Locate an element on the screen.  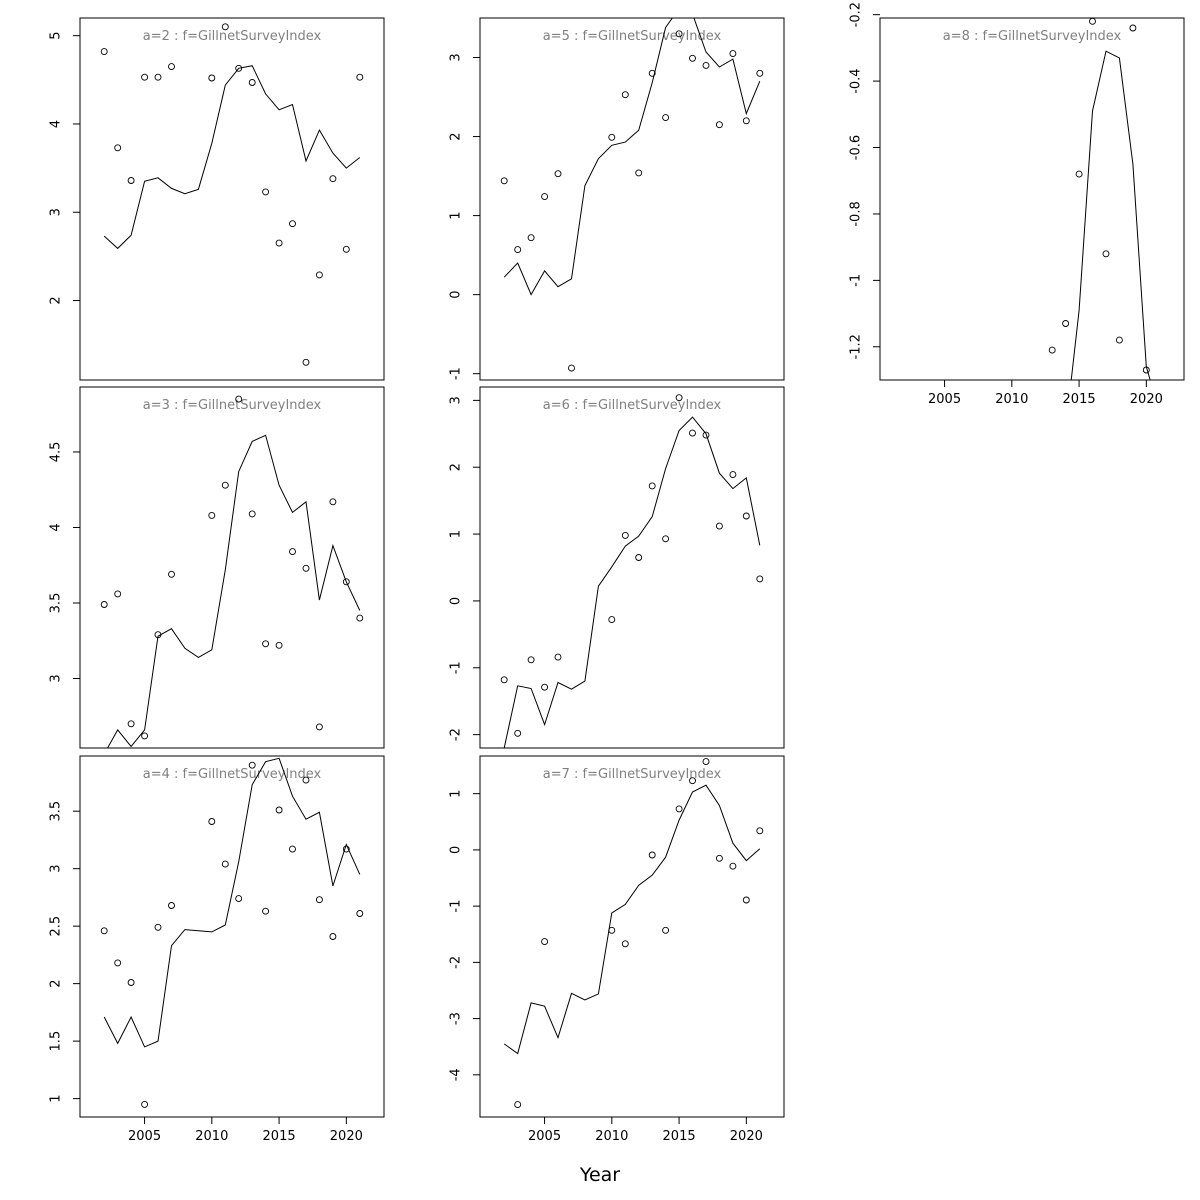
y-tick-label: 3.5 is located at coordinates (56, 811).